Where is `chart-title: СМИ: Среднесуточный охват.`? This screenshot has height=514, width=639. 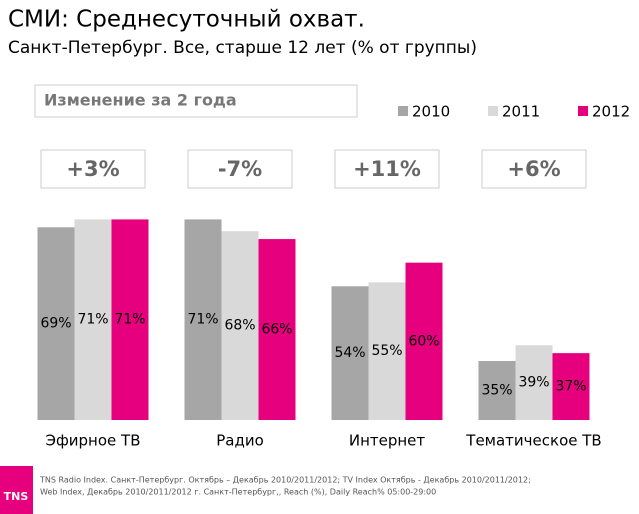 chart-title: СМИ: Среднесуточный охват. is located at coordinates (186, 20).